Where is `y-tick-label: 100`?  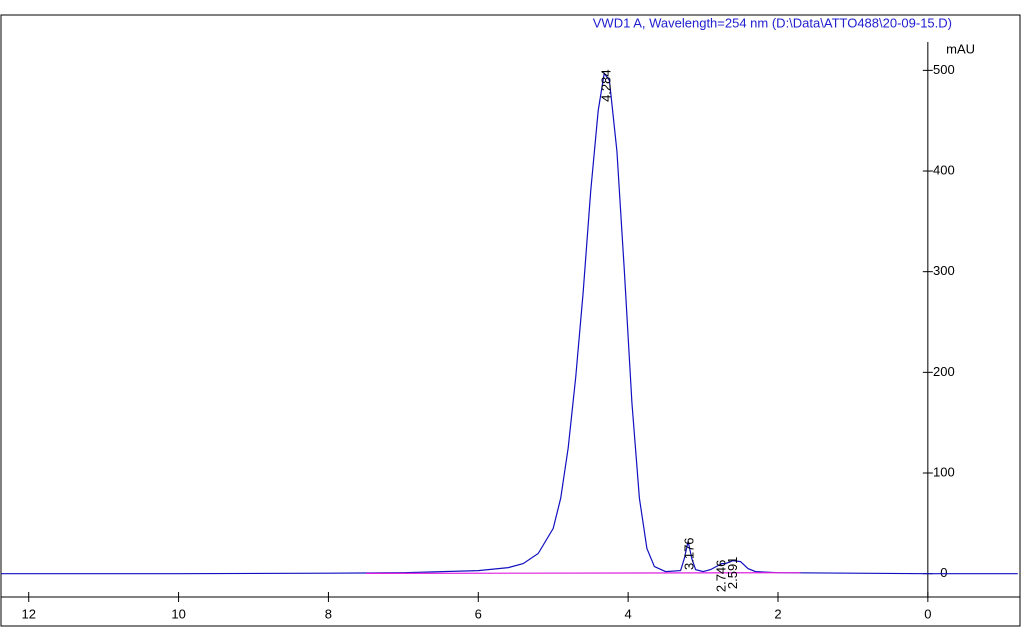
y-tick-label: 100 is located at coordinates (944, 471).